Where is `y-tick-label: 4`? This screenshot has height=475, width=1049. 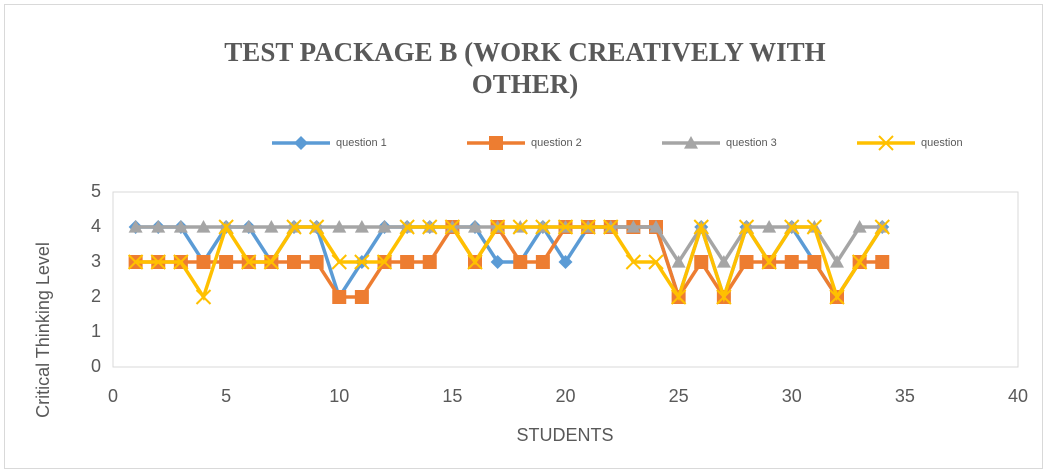 y-tick-label: 4 is located at coordinates (96, 226).